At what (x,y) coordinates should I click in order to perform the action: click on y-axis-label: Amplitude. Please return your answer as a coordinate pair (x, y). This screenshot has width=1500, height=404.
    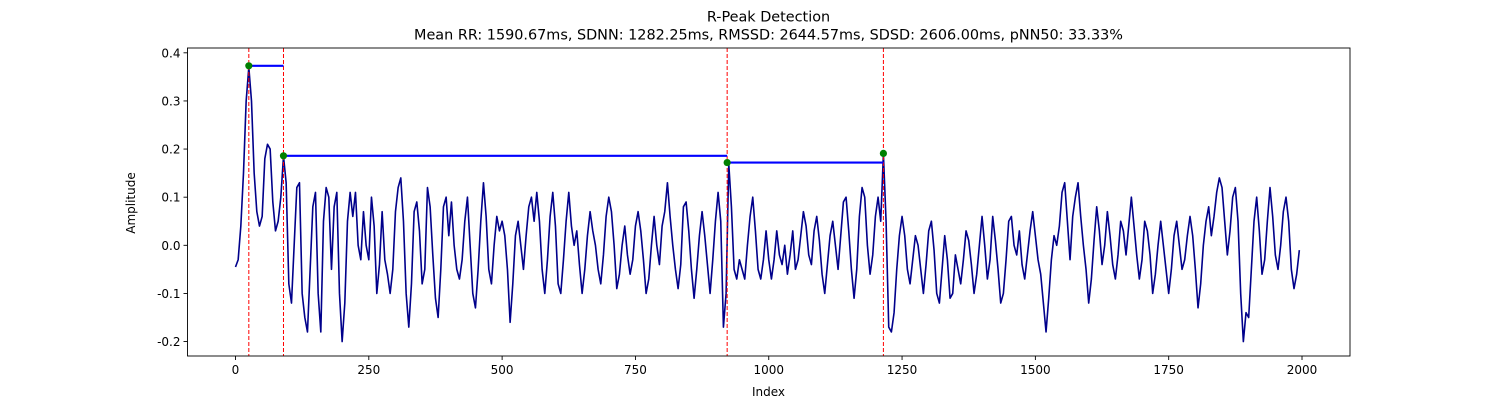
    Looking at the image, I should click on (131, 203).